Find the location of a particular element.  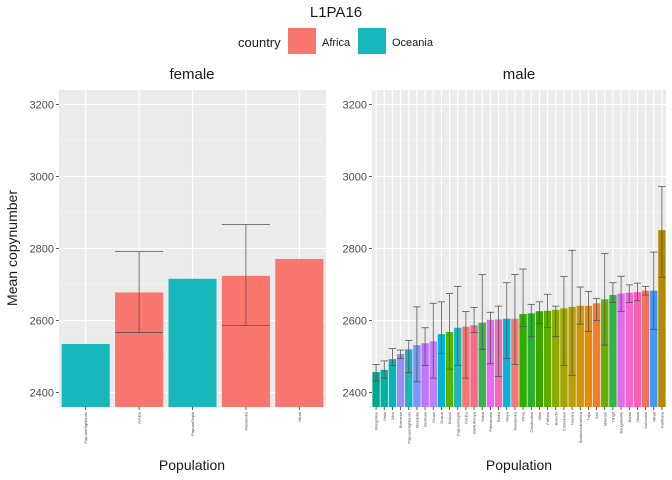

x-tick-label: Mozabite is located at coordinates (416, 419).